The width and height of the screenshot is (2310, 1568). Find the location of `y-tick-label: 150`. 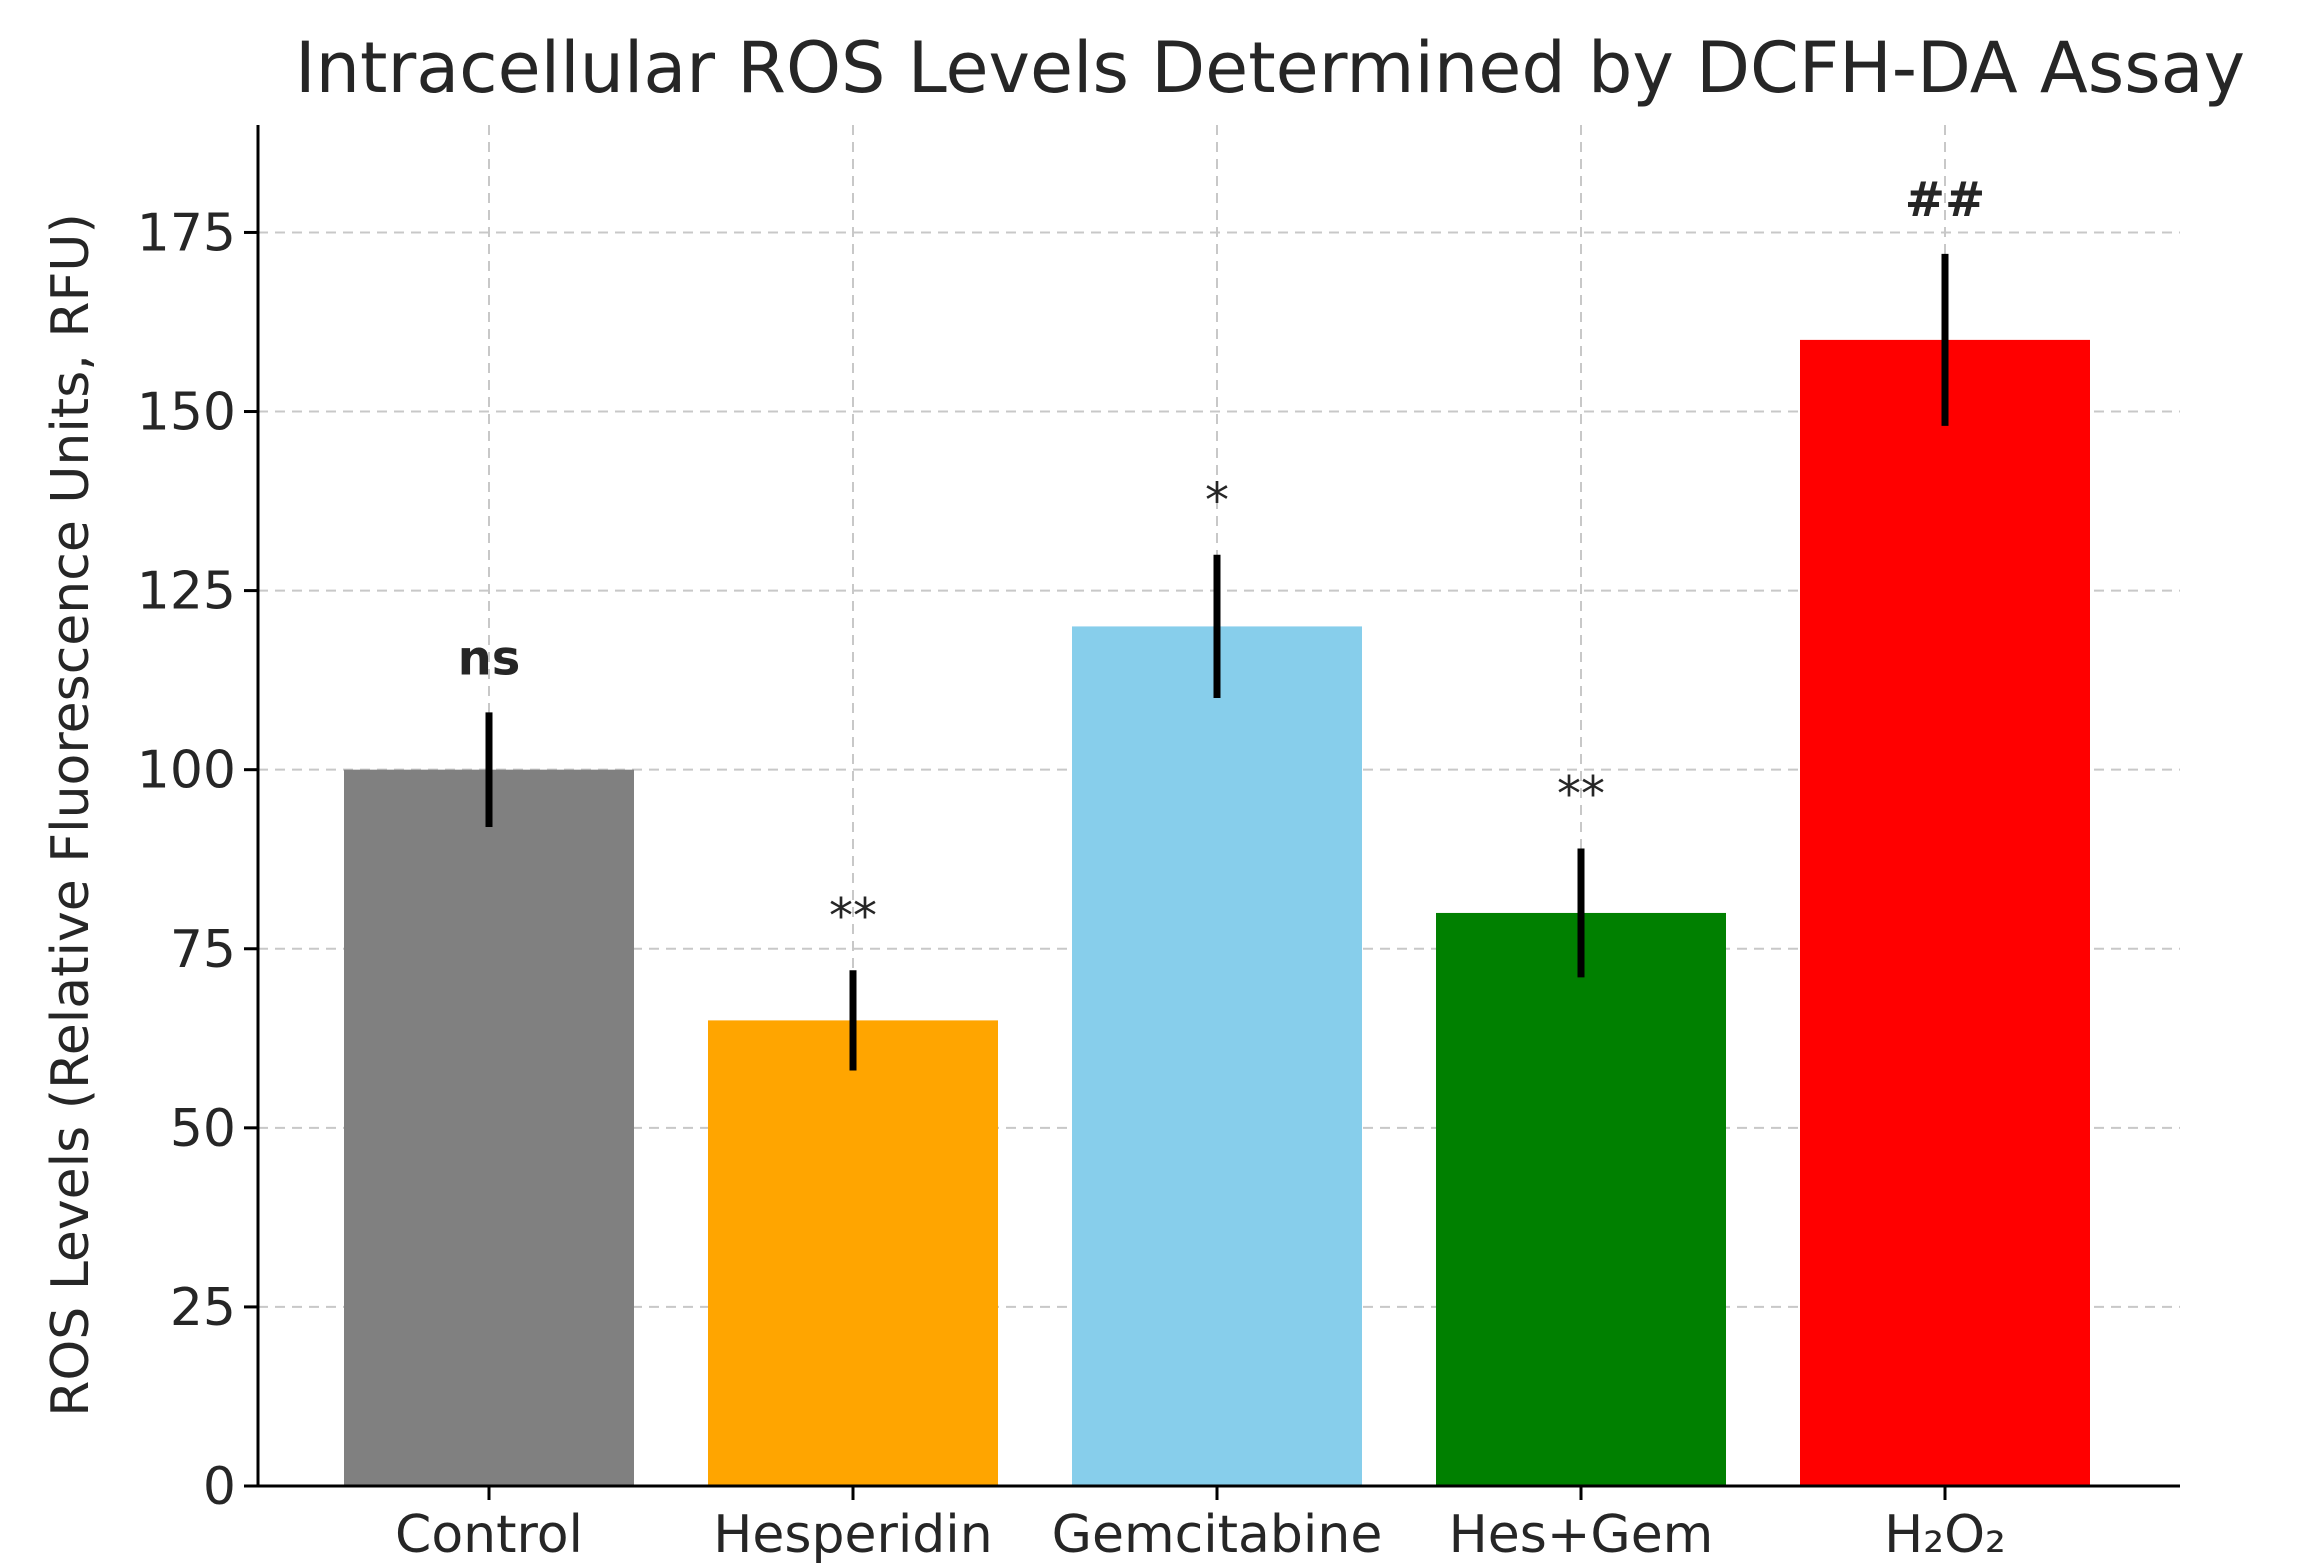

y-tick-label: 150 is located at coordinates (186, 413).